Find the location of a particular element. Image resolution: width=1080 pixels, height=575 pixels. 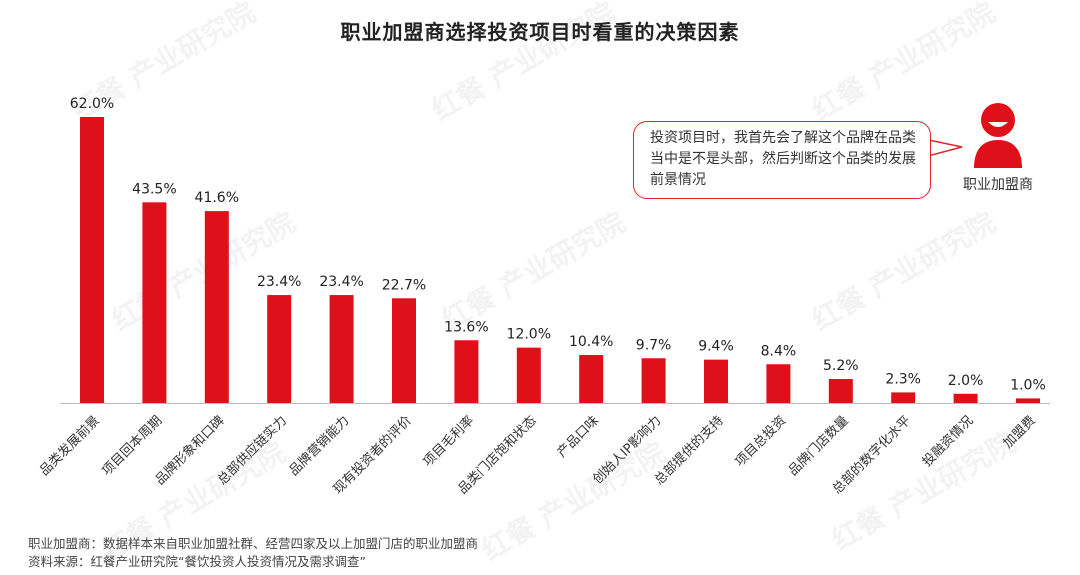

bar-value-label: 2.3% is located at coordinates (903, 379).